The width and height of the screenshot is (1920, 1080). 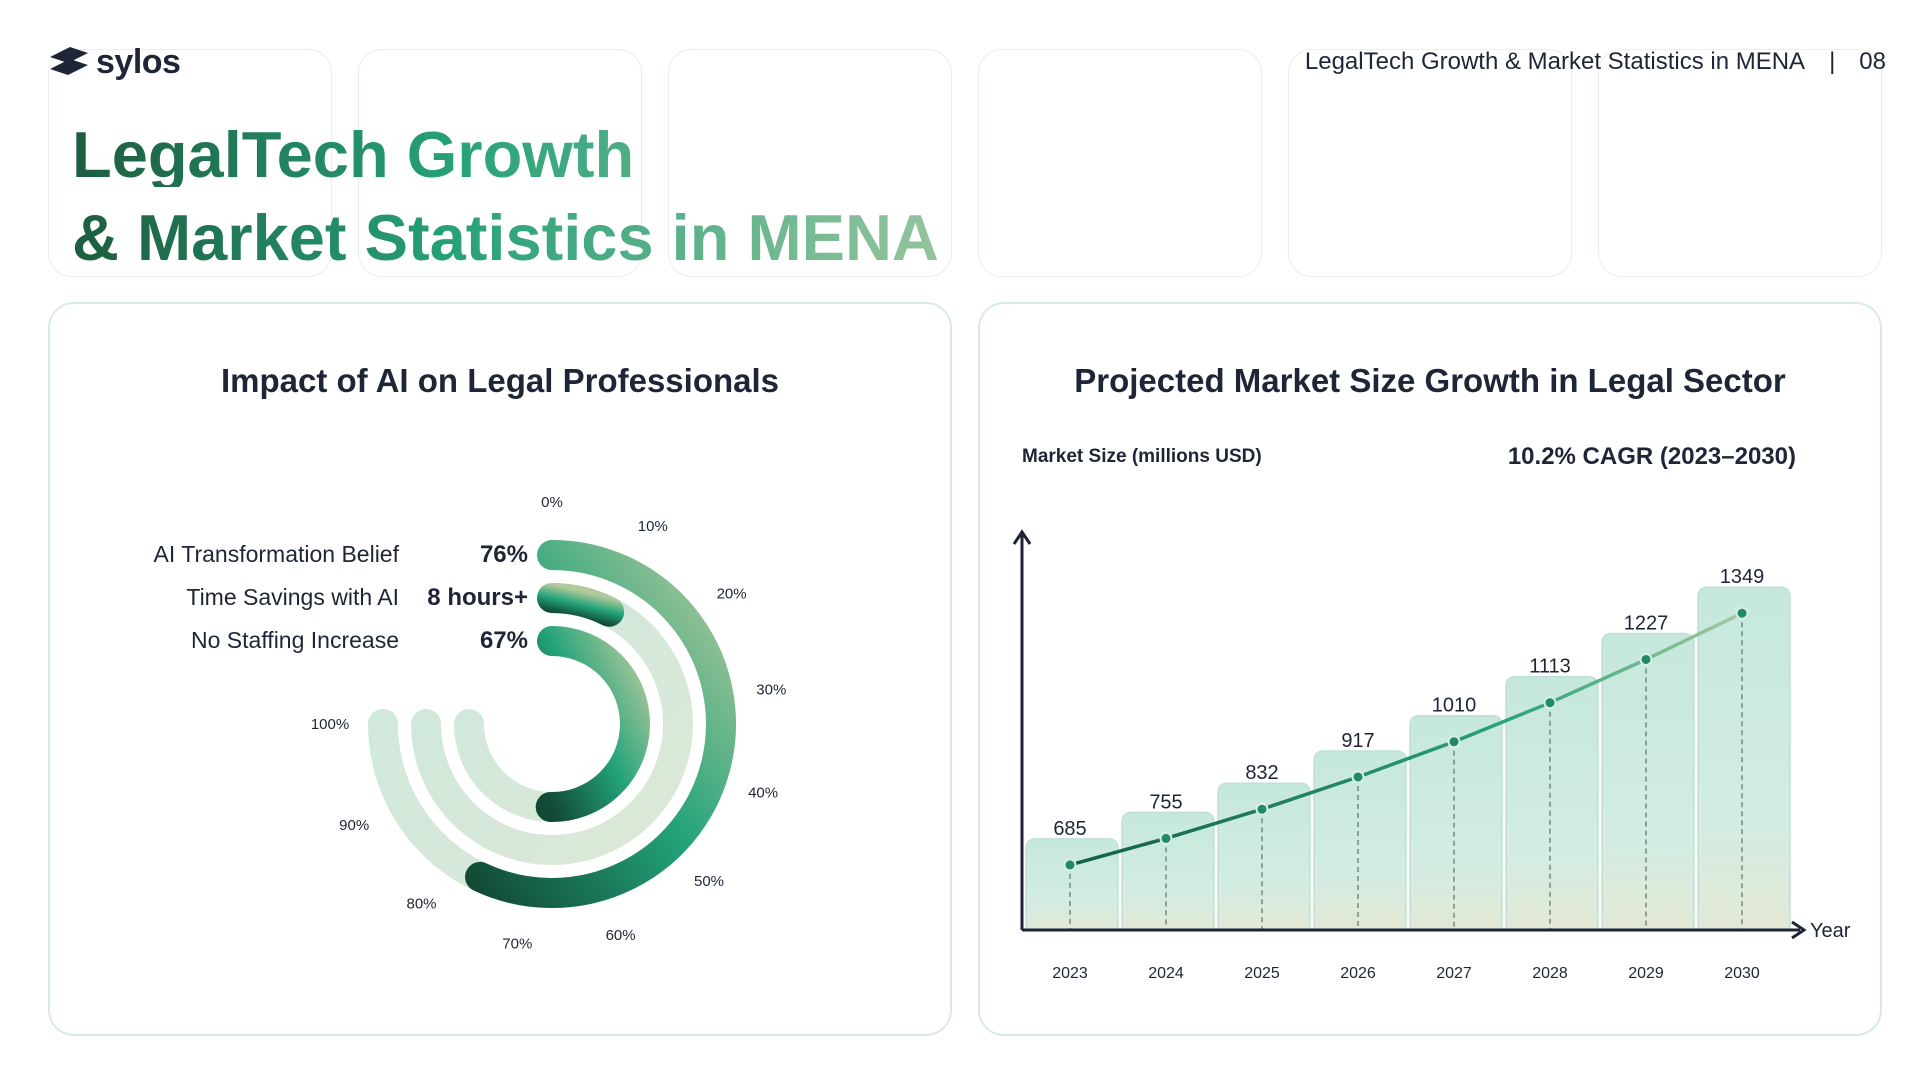 I want to click on radial-tick-label: 50%, so click(x=709, y=881).